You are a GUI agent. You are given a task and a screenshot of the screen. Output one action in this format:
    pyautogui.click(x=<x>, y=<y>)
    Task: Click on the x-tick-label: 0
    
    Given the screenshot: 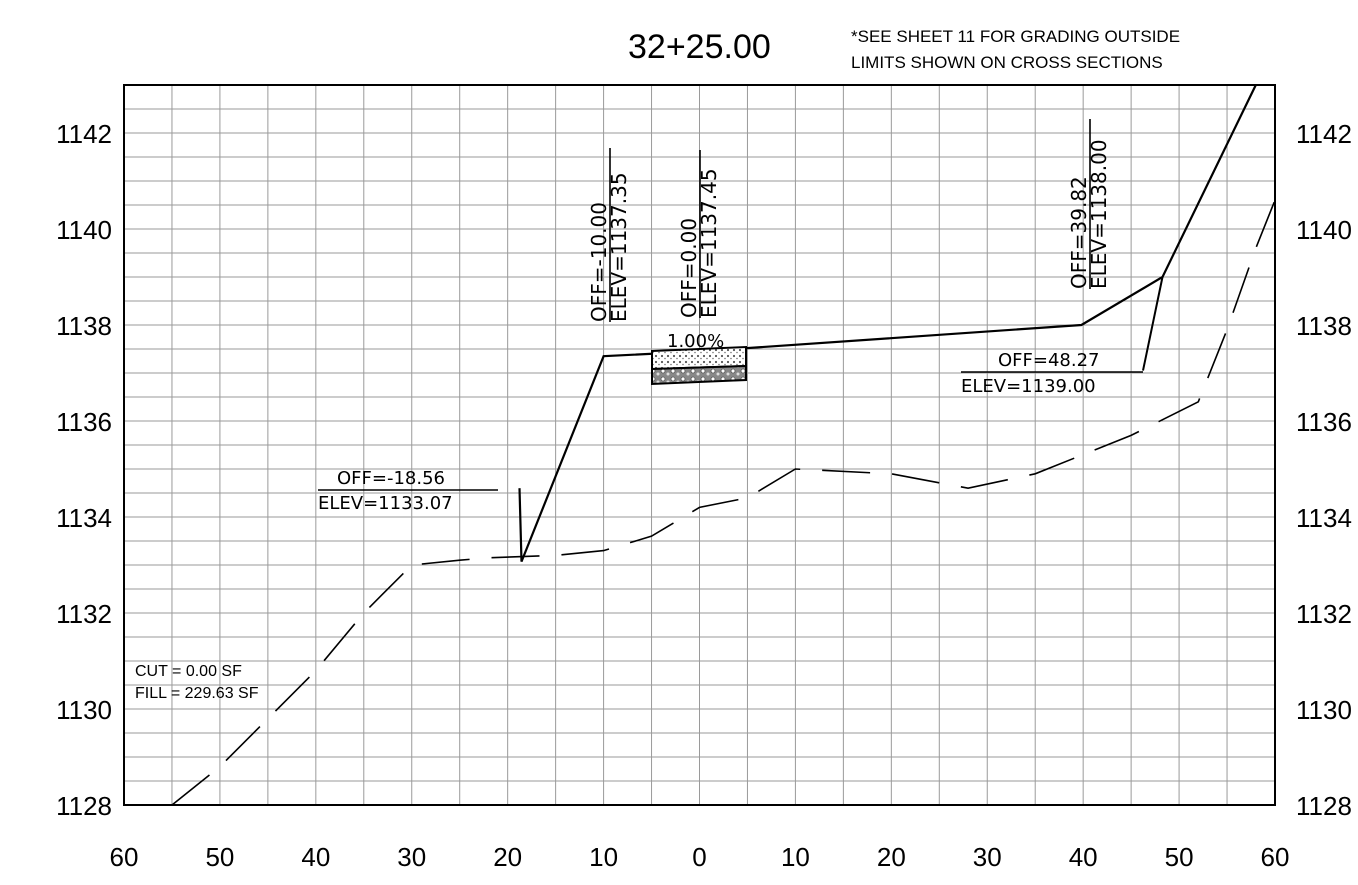 What is the action you would take?
    pyautogui.click(x=699, y=857)
    